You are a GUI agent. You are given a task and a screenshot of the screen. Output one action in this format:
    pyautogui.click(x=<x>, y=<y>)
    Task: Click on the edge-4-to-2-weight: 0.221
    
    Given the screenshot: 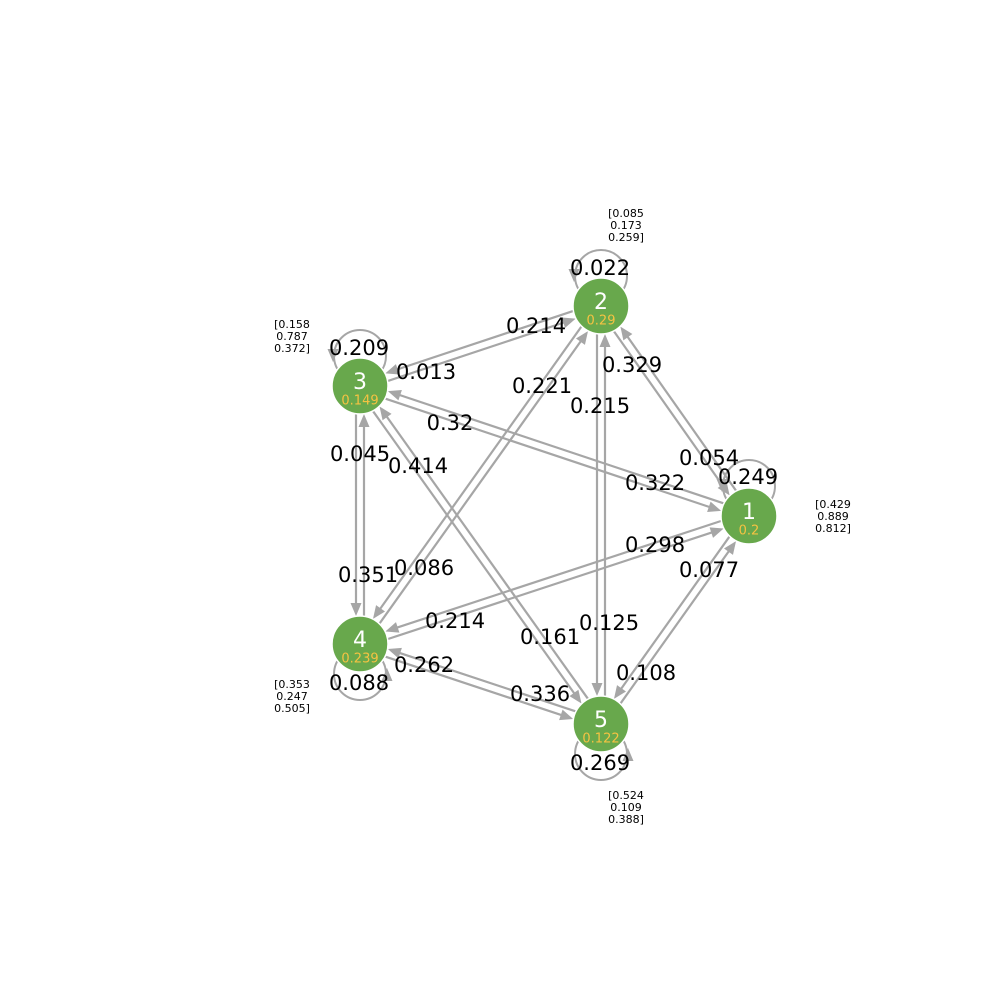 What is the action you would take?
    pyautogui.click(x=542, y=386)
    